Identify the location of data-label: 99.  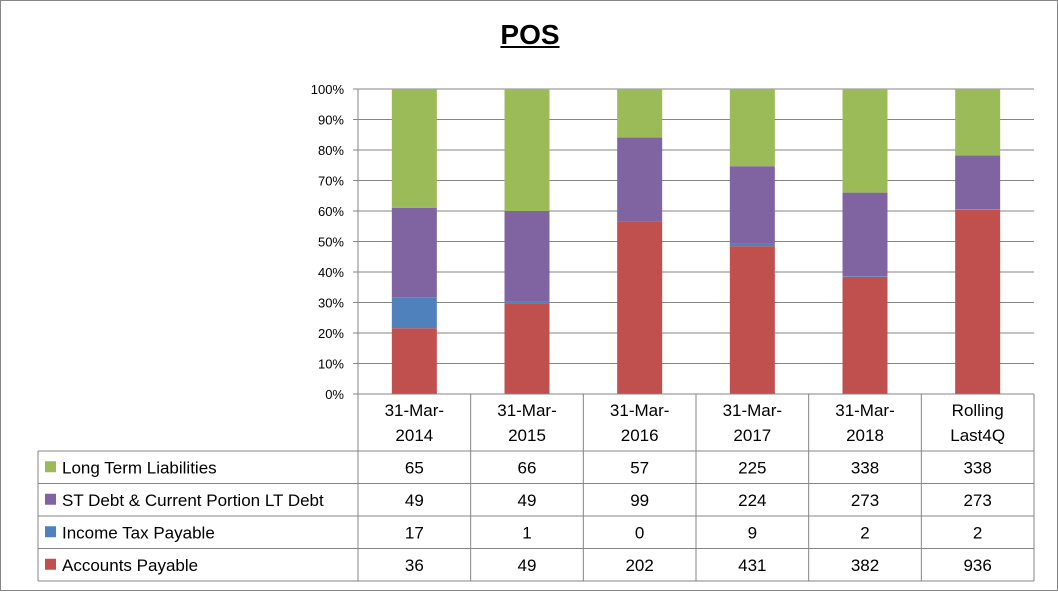
(639, 500).